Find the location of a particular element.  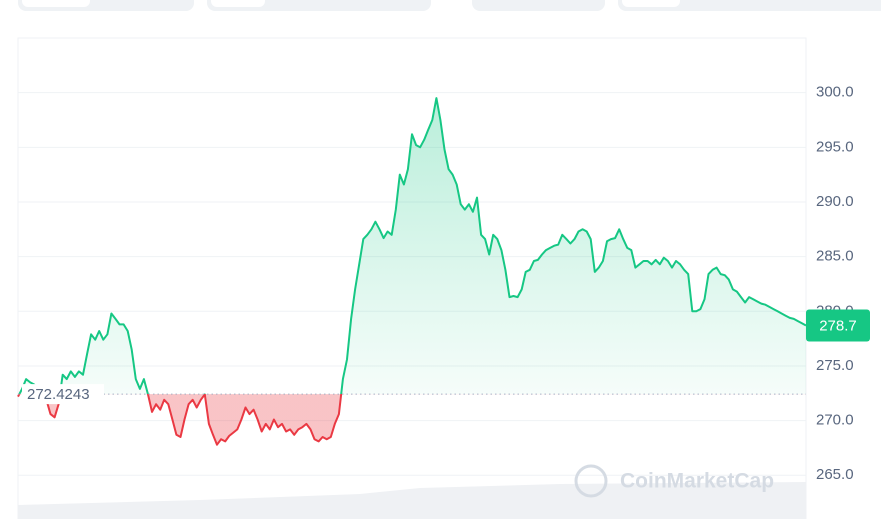

watermark-logo is located at coordinates (591, 481).